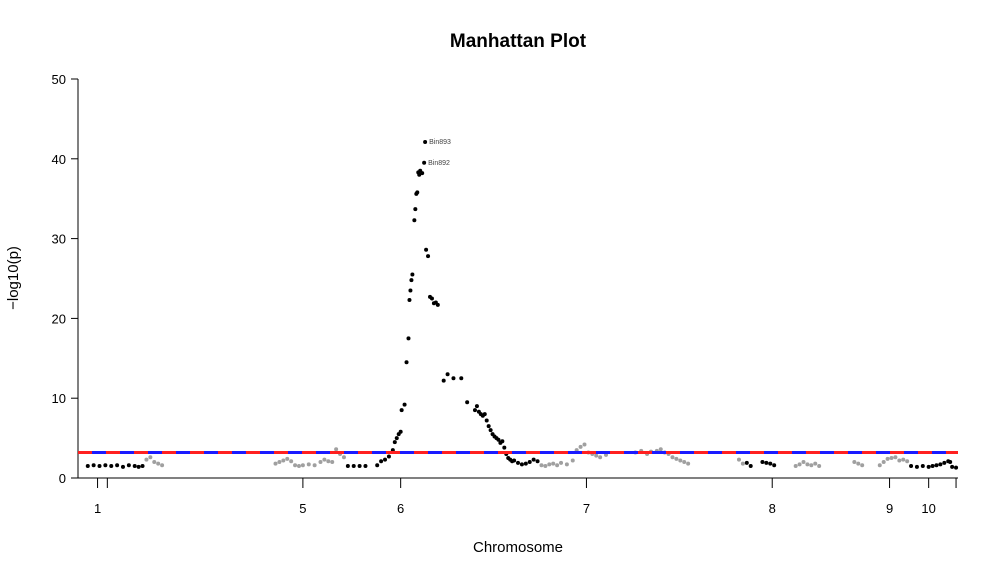 The width and height of the screenshot is (999, 576). Describe the element at coordinates (772, 508) in the screenshot. I see `x-tick-label: 8` at that location.